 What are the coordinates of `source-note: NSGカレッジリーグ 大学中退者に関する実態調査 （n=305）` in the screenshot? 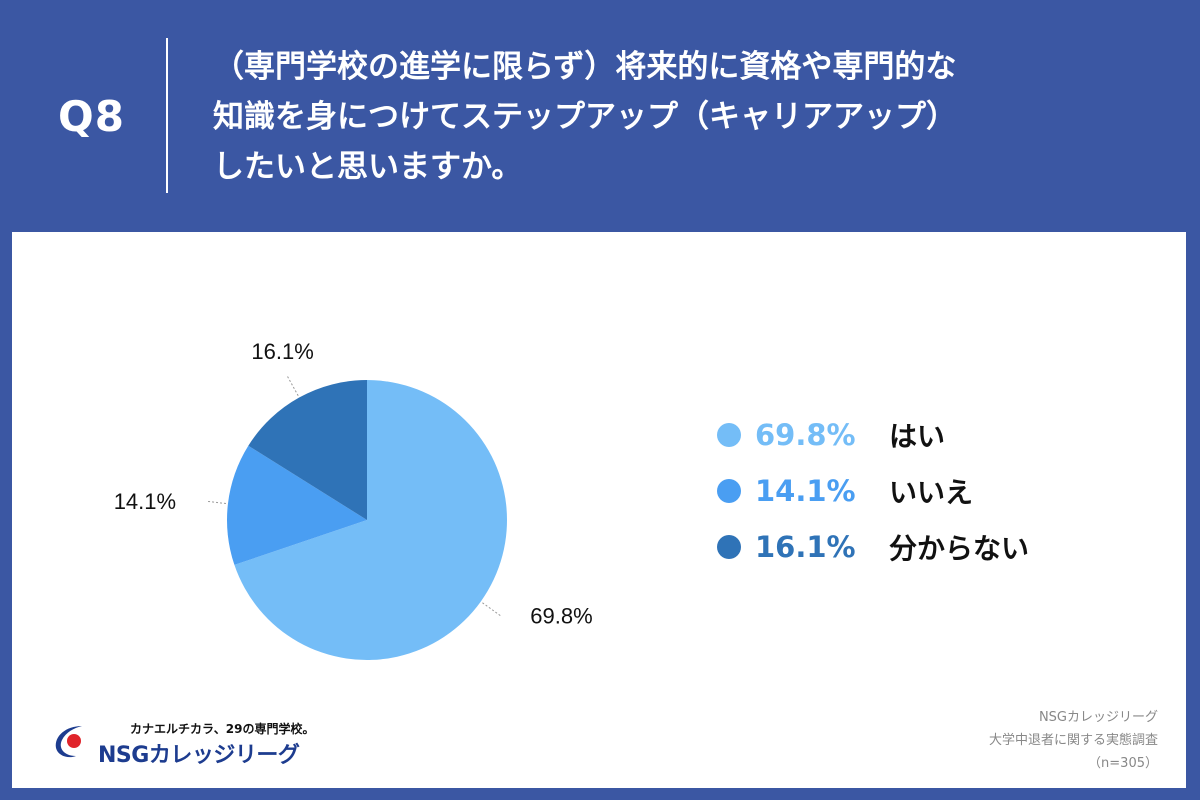 It's located at (1073, 740).